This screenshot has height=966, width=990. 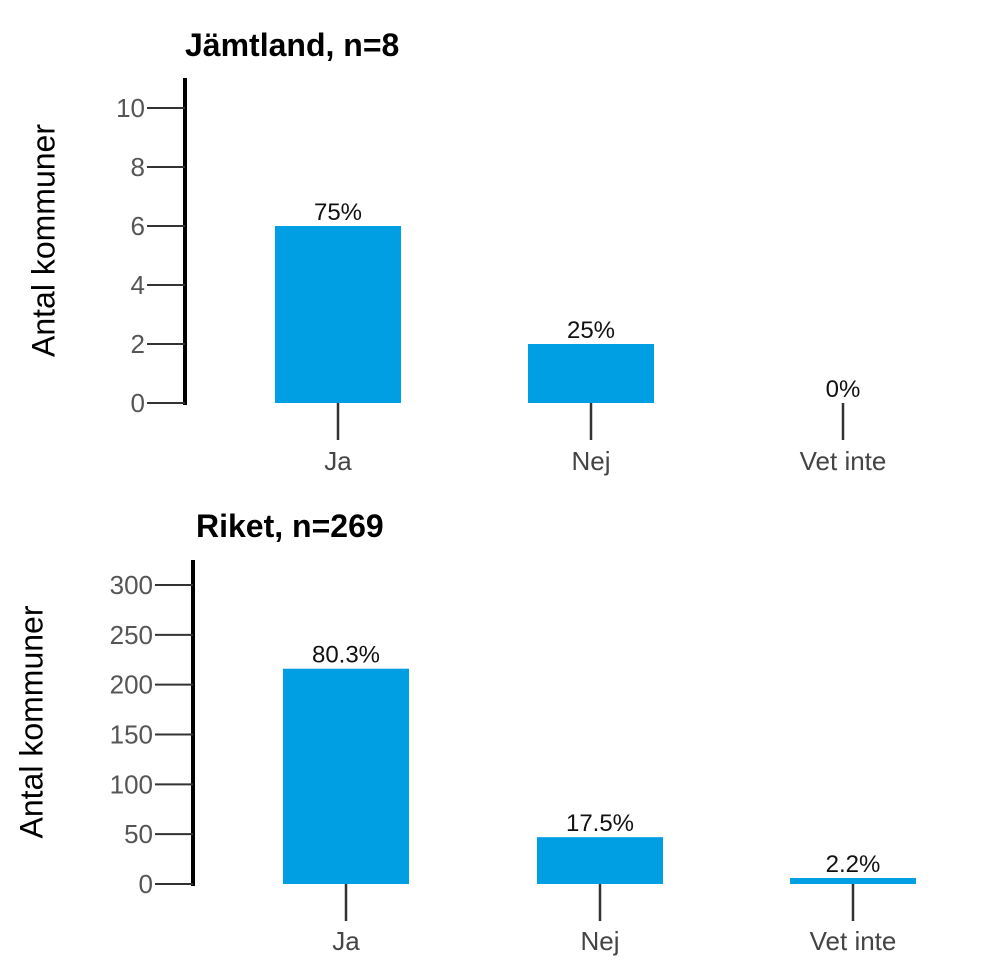 What do you see at coordinates (138, 344) in the screenshot?
I see `y-tick-label: 2` at bounding box center [138, 344].